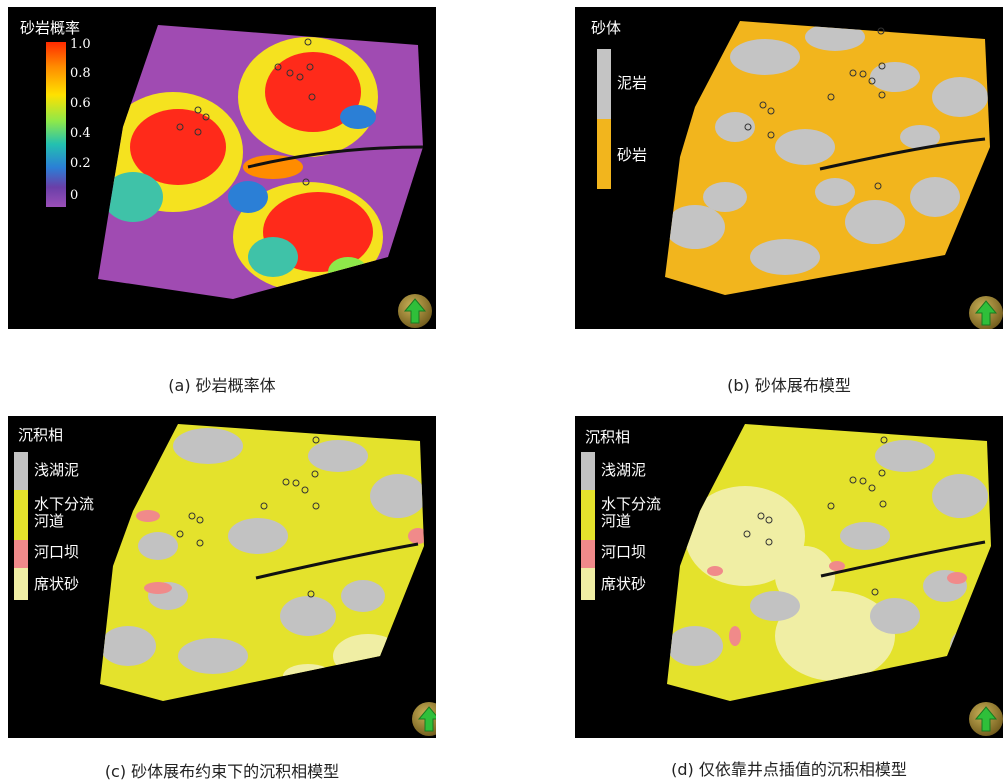  I want to click on panel-d-legend-label-underwater-distributary: 水下分流, so click(631, 504).